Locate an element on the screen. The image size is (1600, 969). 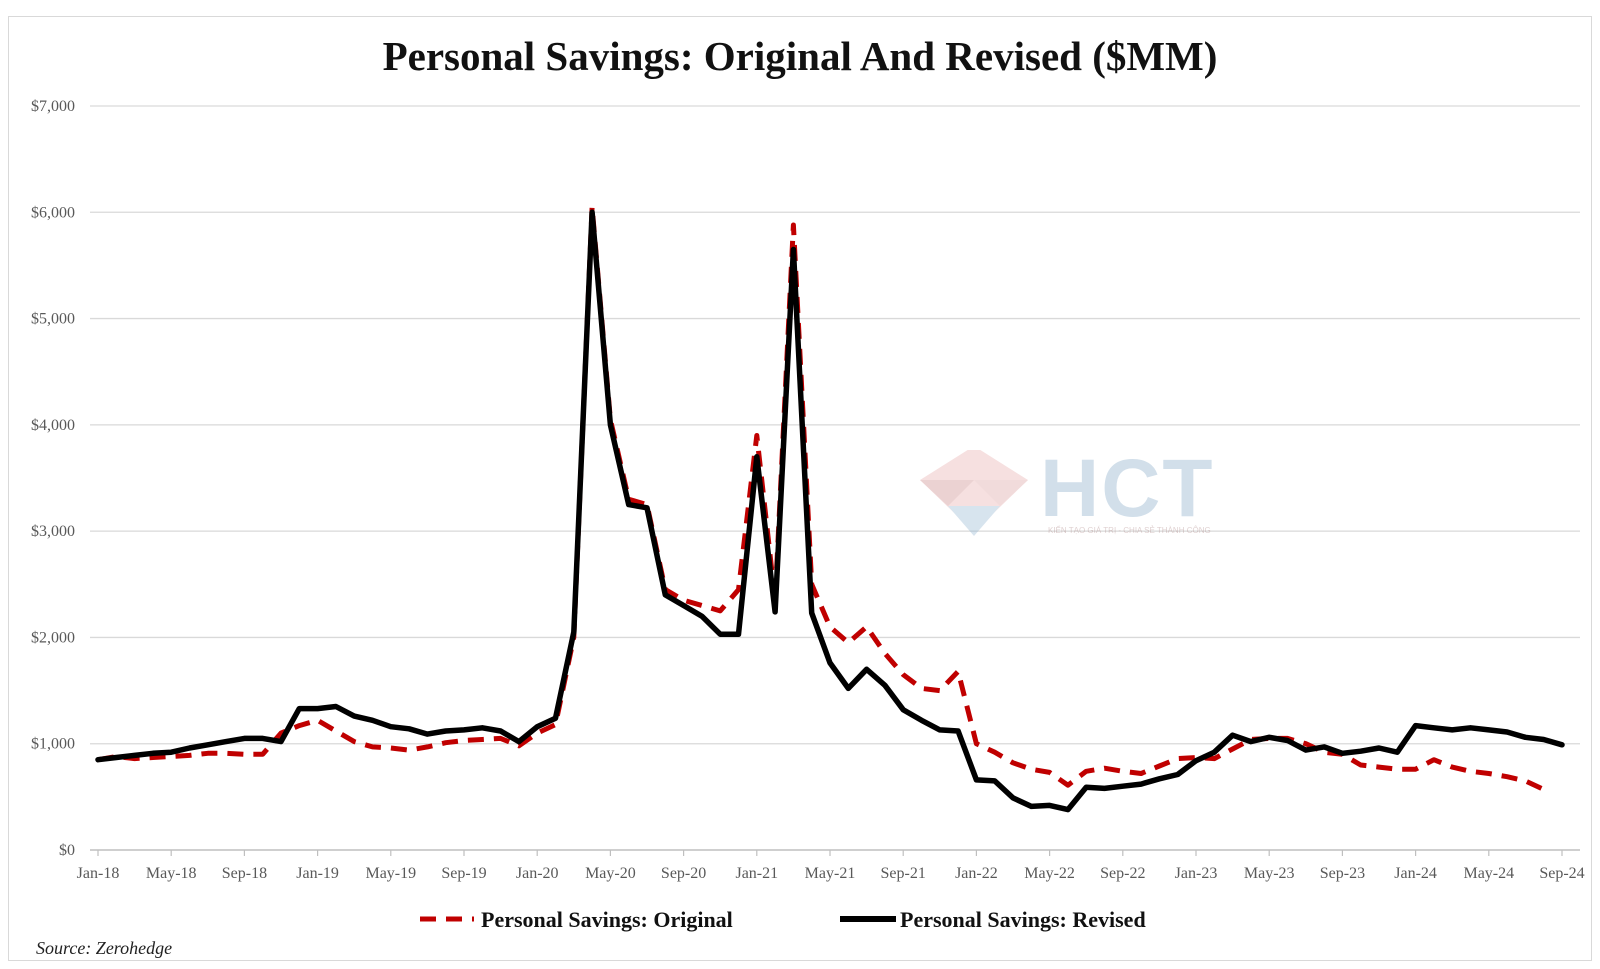
y-tick-label: $6,000 is located at coordinates (53, 212).